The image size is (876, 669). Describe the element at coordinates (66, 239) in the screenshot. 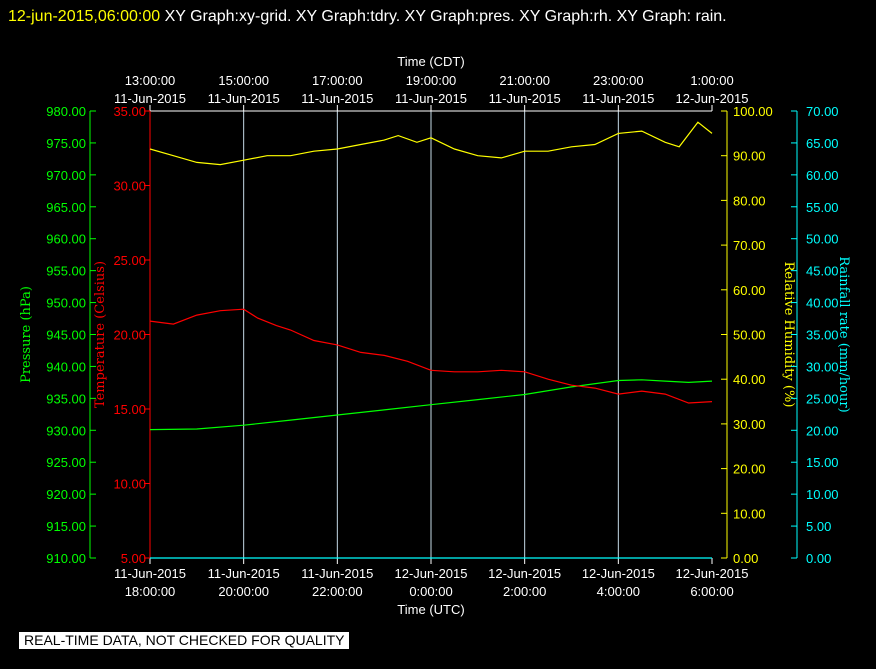

I see `pressure-tick-label: 960.00` at that location.